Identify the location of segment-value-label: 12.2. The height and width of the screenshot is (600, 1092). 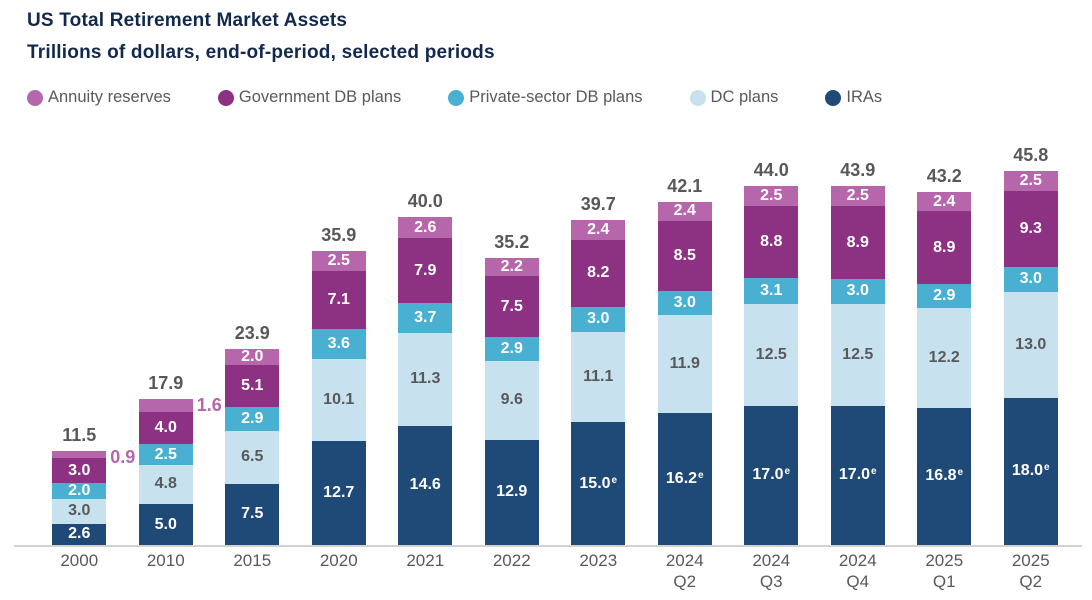
(944, 357).